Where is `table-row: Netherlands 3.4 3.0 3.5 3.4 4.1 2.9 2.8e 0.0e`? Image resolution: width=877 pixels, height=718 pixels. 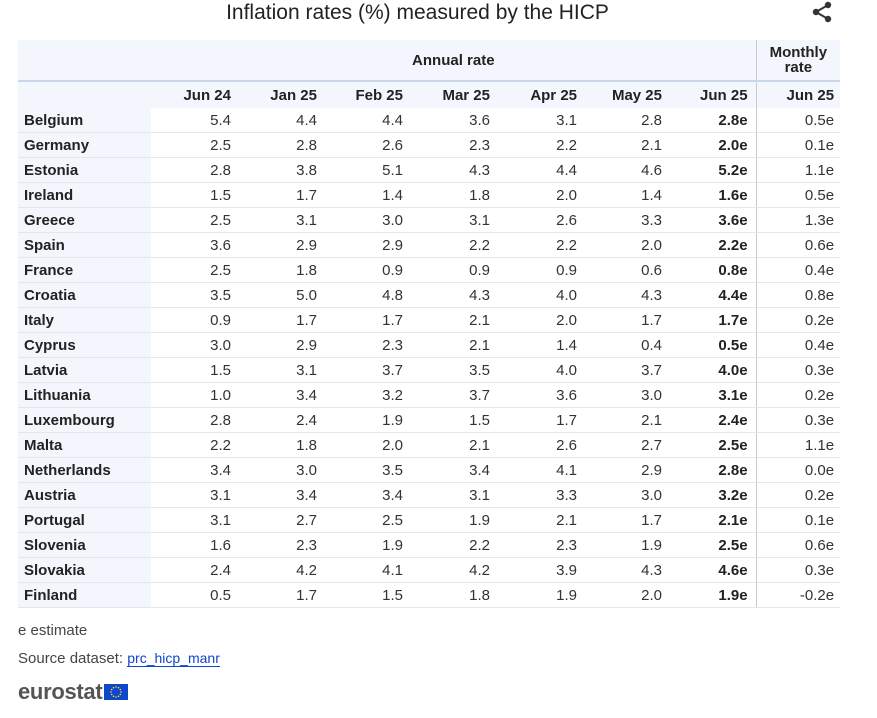
table-row: Netherlands 3.4 3.0 3.5 3.4 4.1 2.9 2.8e 0.0e is located at coordinates (429, 470).